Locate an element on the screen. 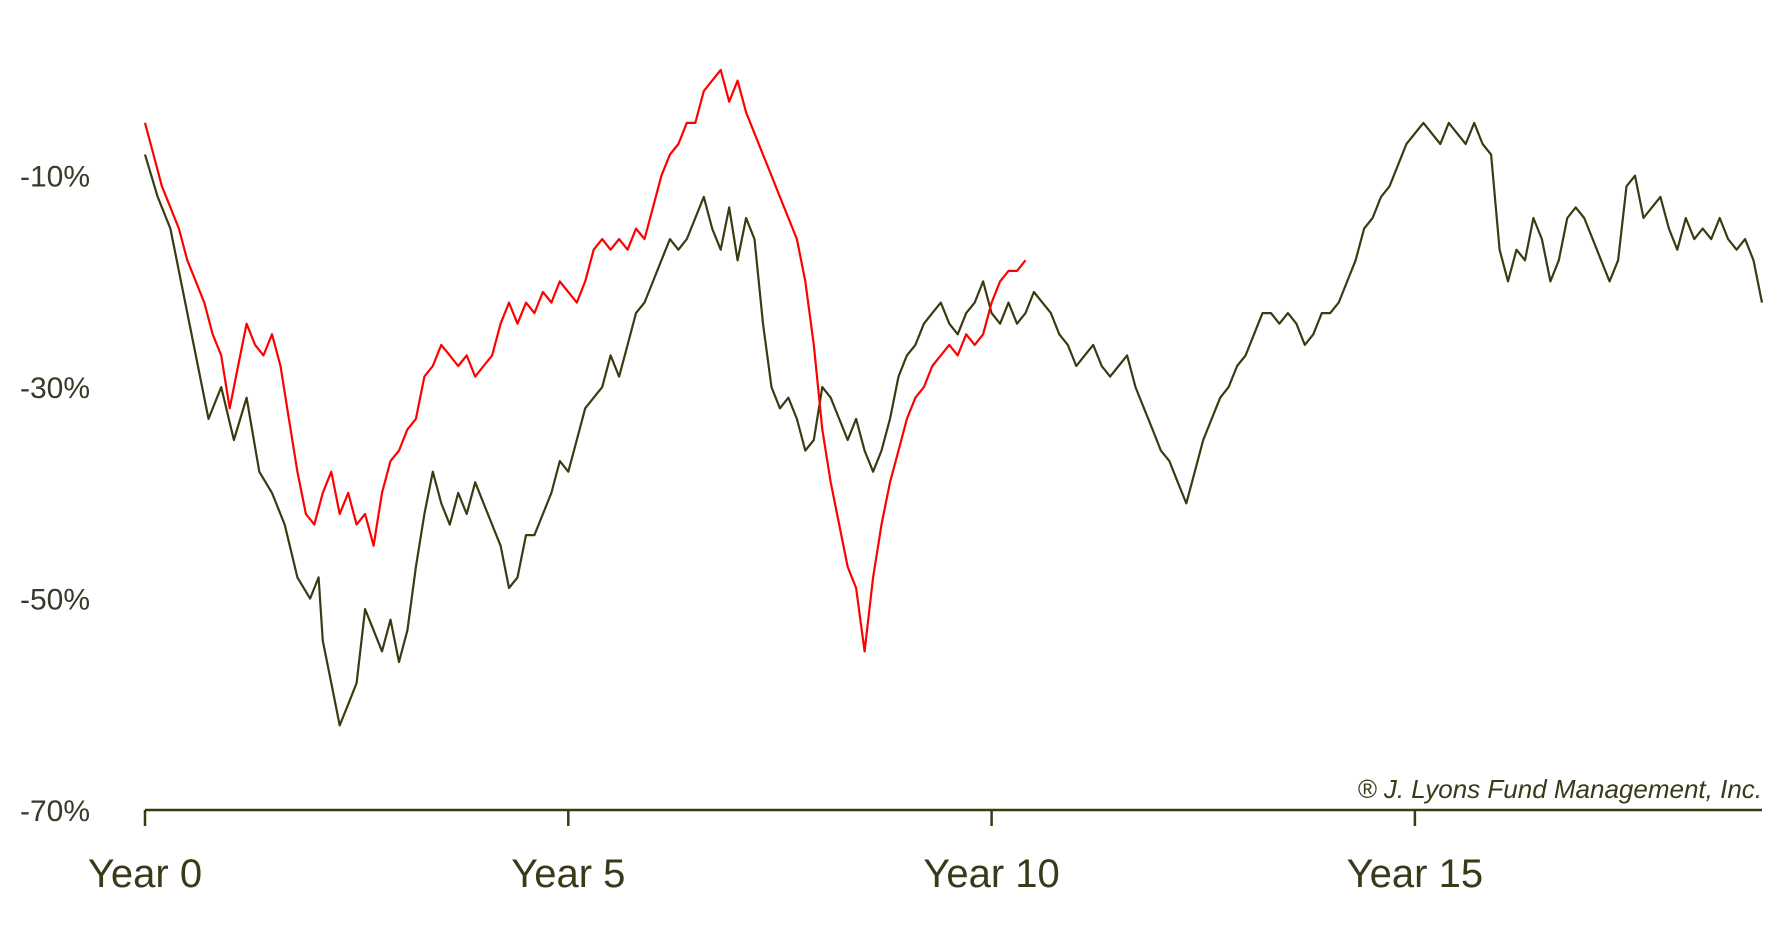 The image size is (1775, 934). x-tick-label: Year 10 is located at coordinates (991, 874).